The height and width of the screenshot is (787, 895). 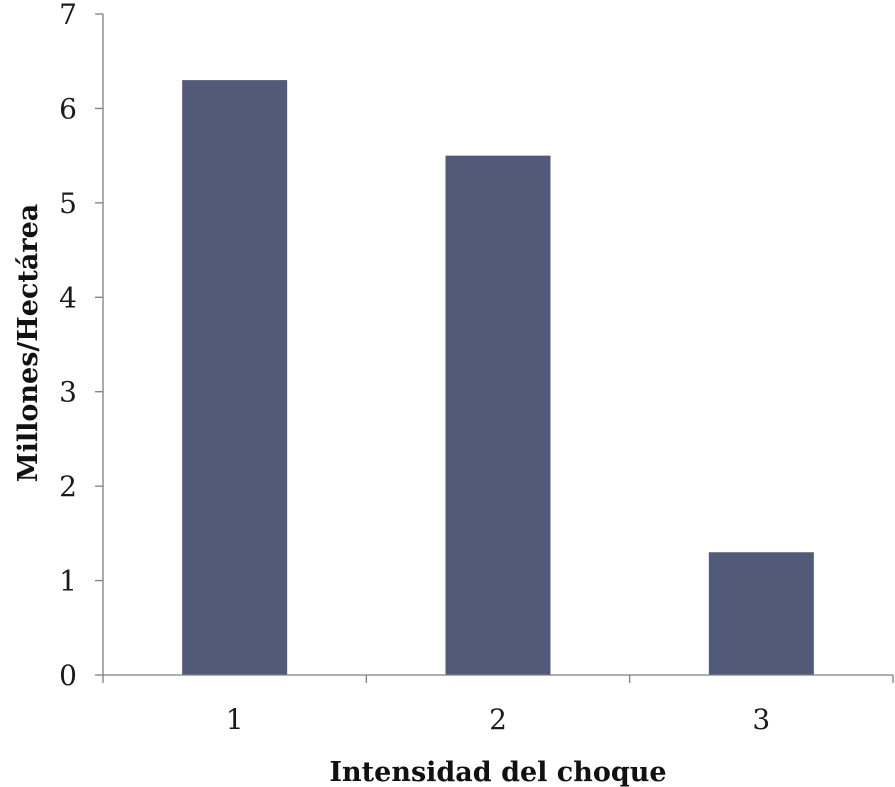 I want to click on y-tick-label: 0, so click(x=68, y=675).